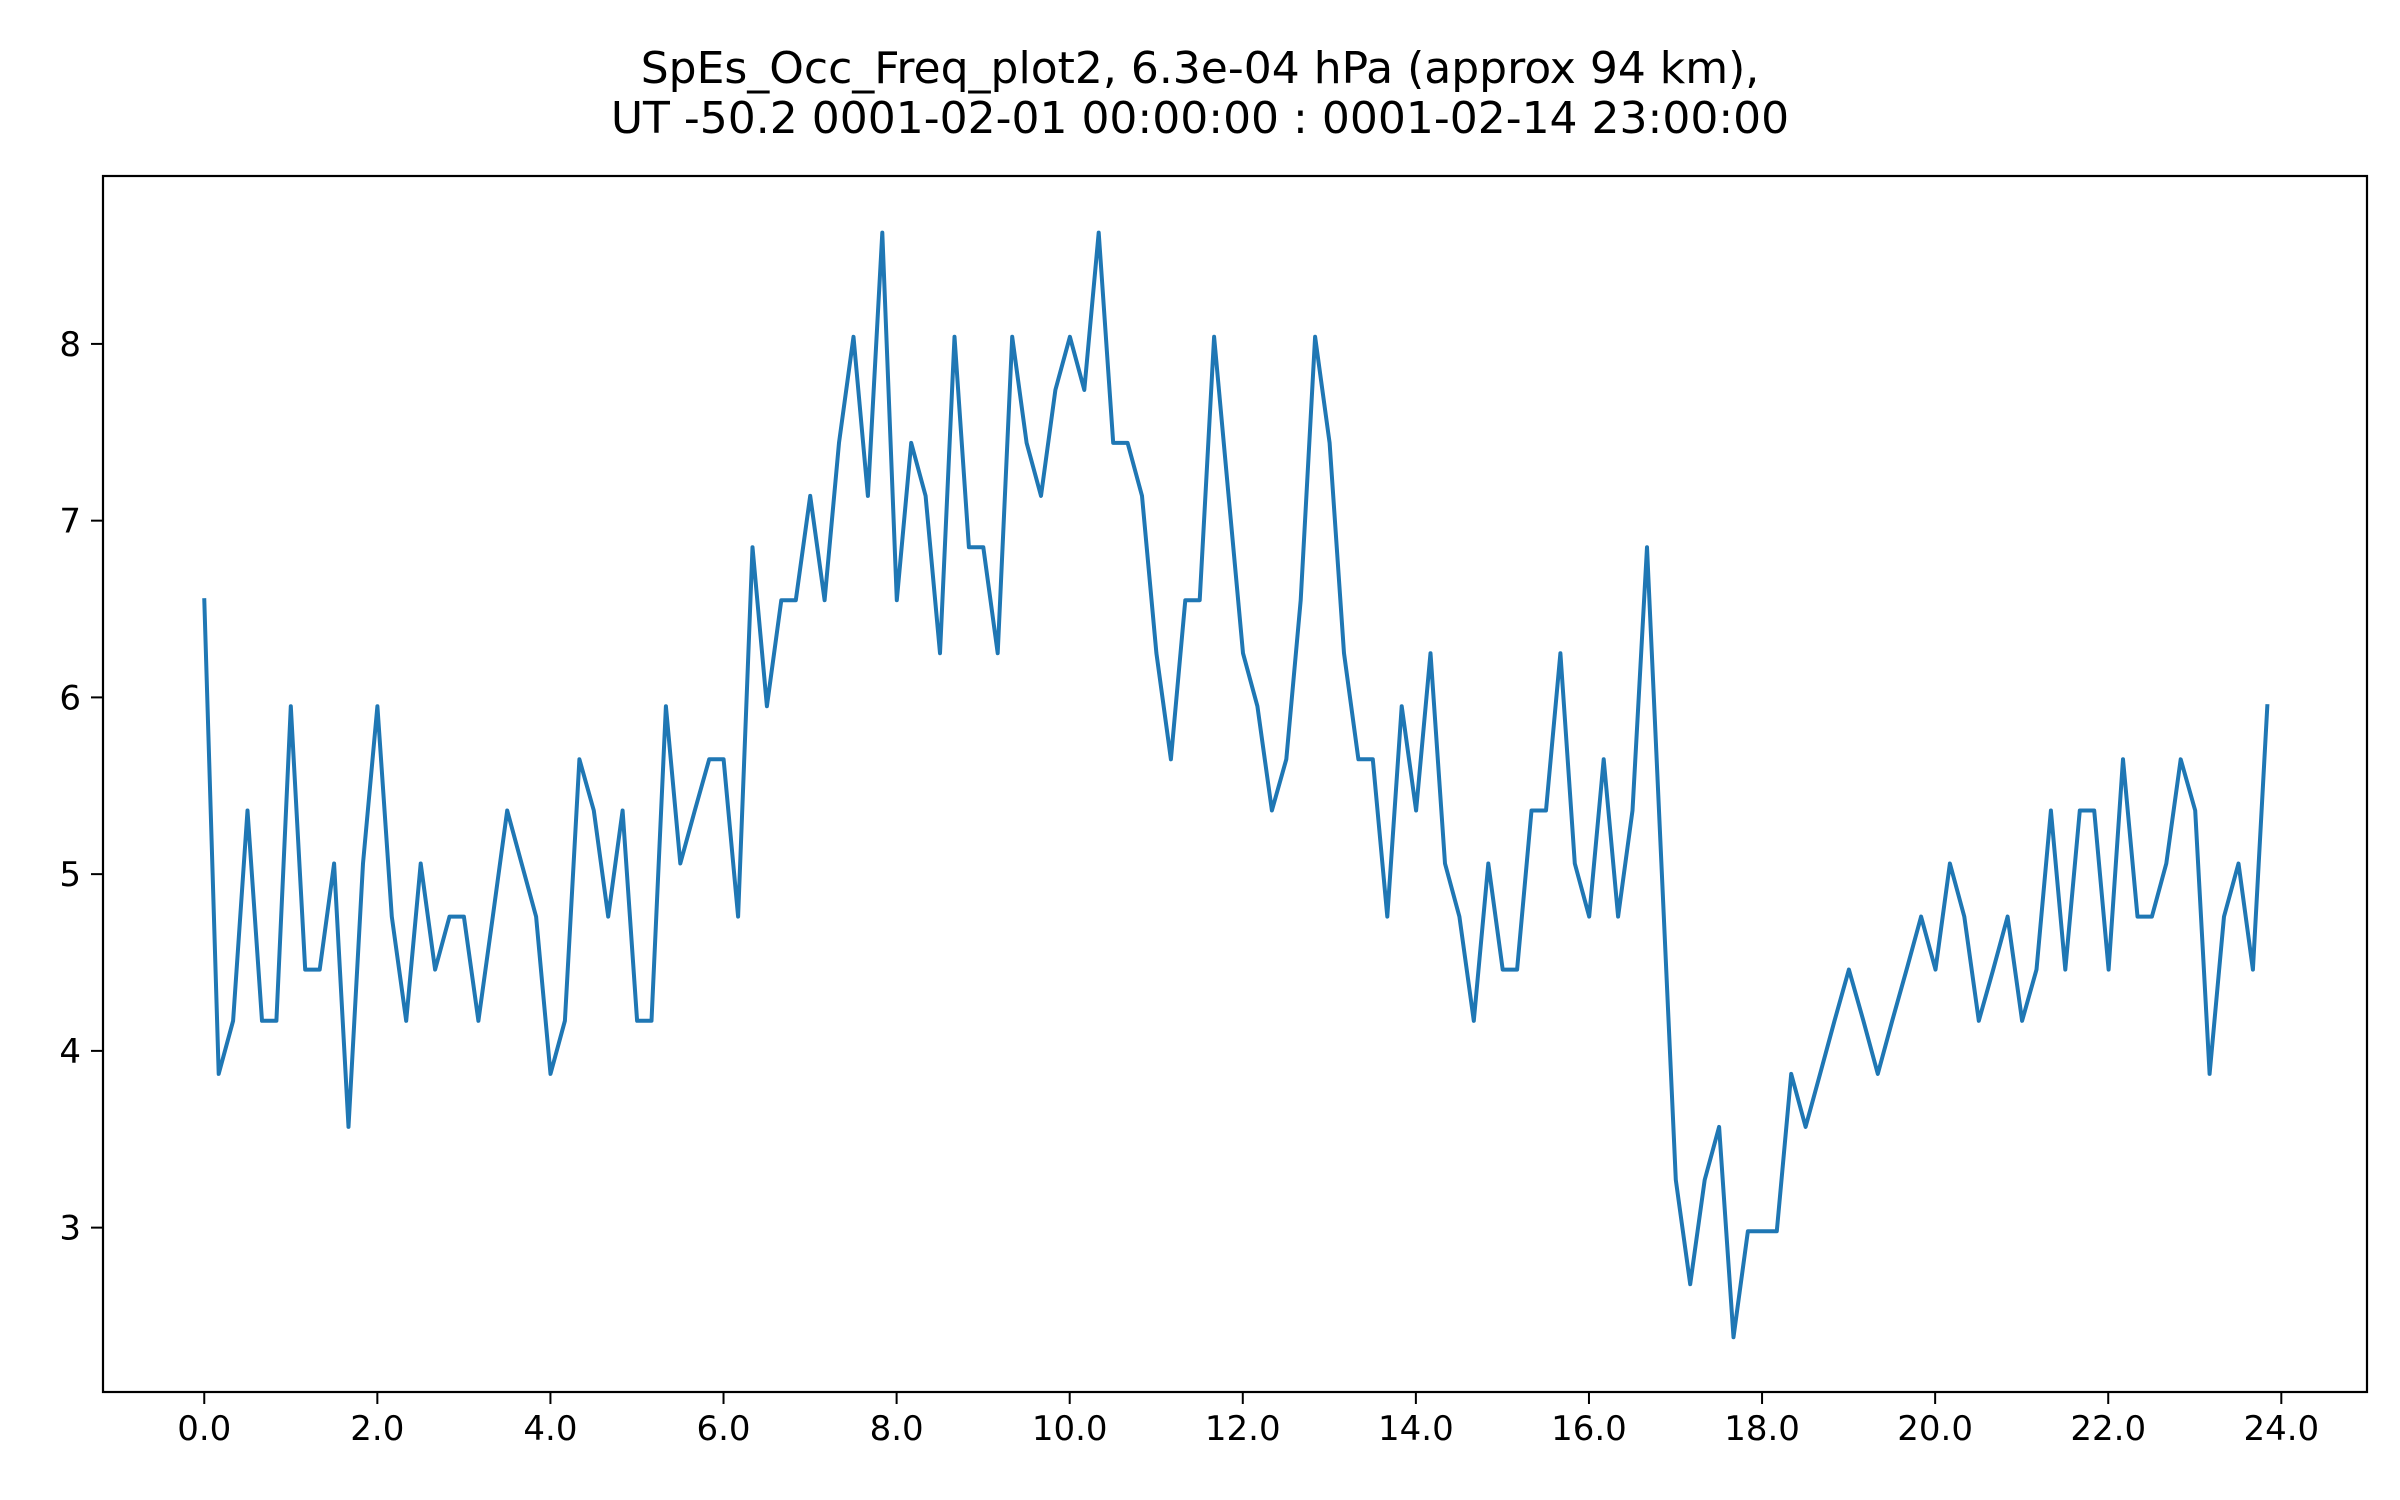  I want to click on y-tick-label: 5, so click(70, 875).